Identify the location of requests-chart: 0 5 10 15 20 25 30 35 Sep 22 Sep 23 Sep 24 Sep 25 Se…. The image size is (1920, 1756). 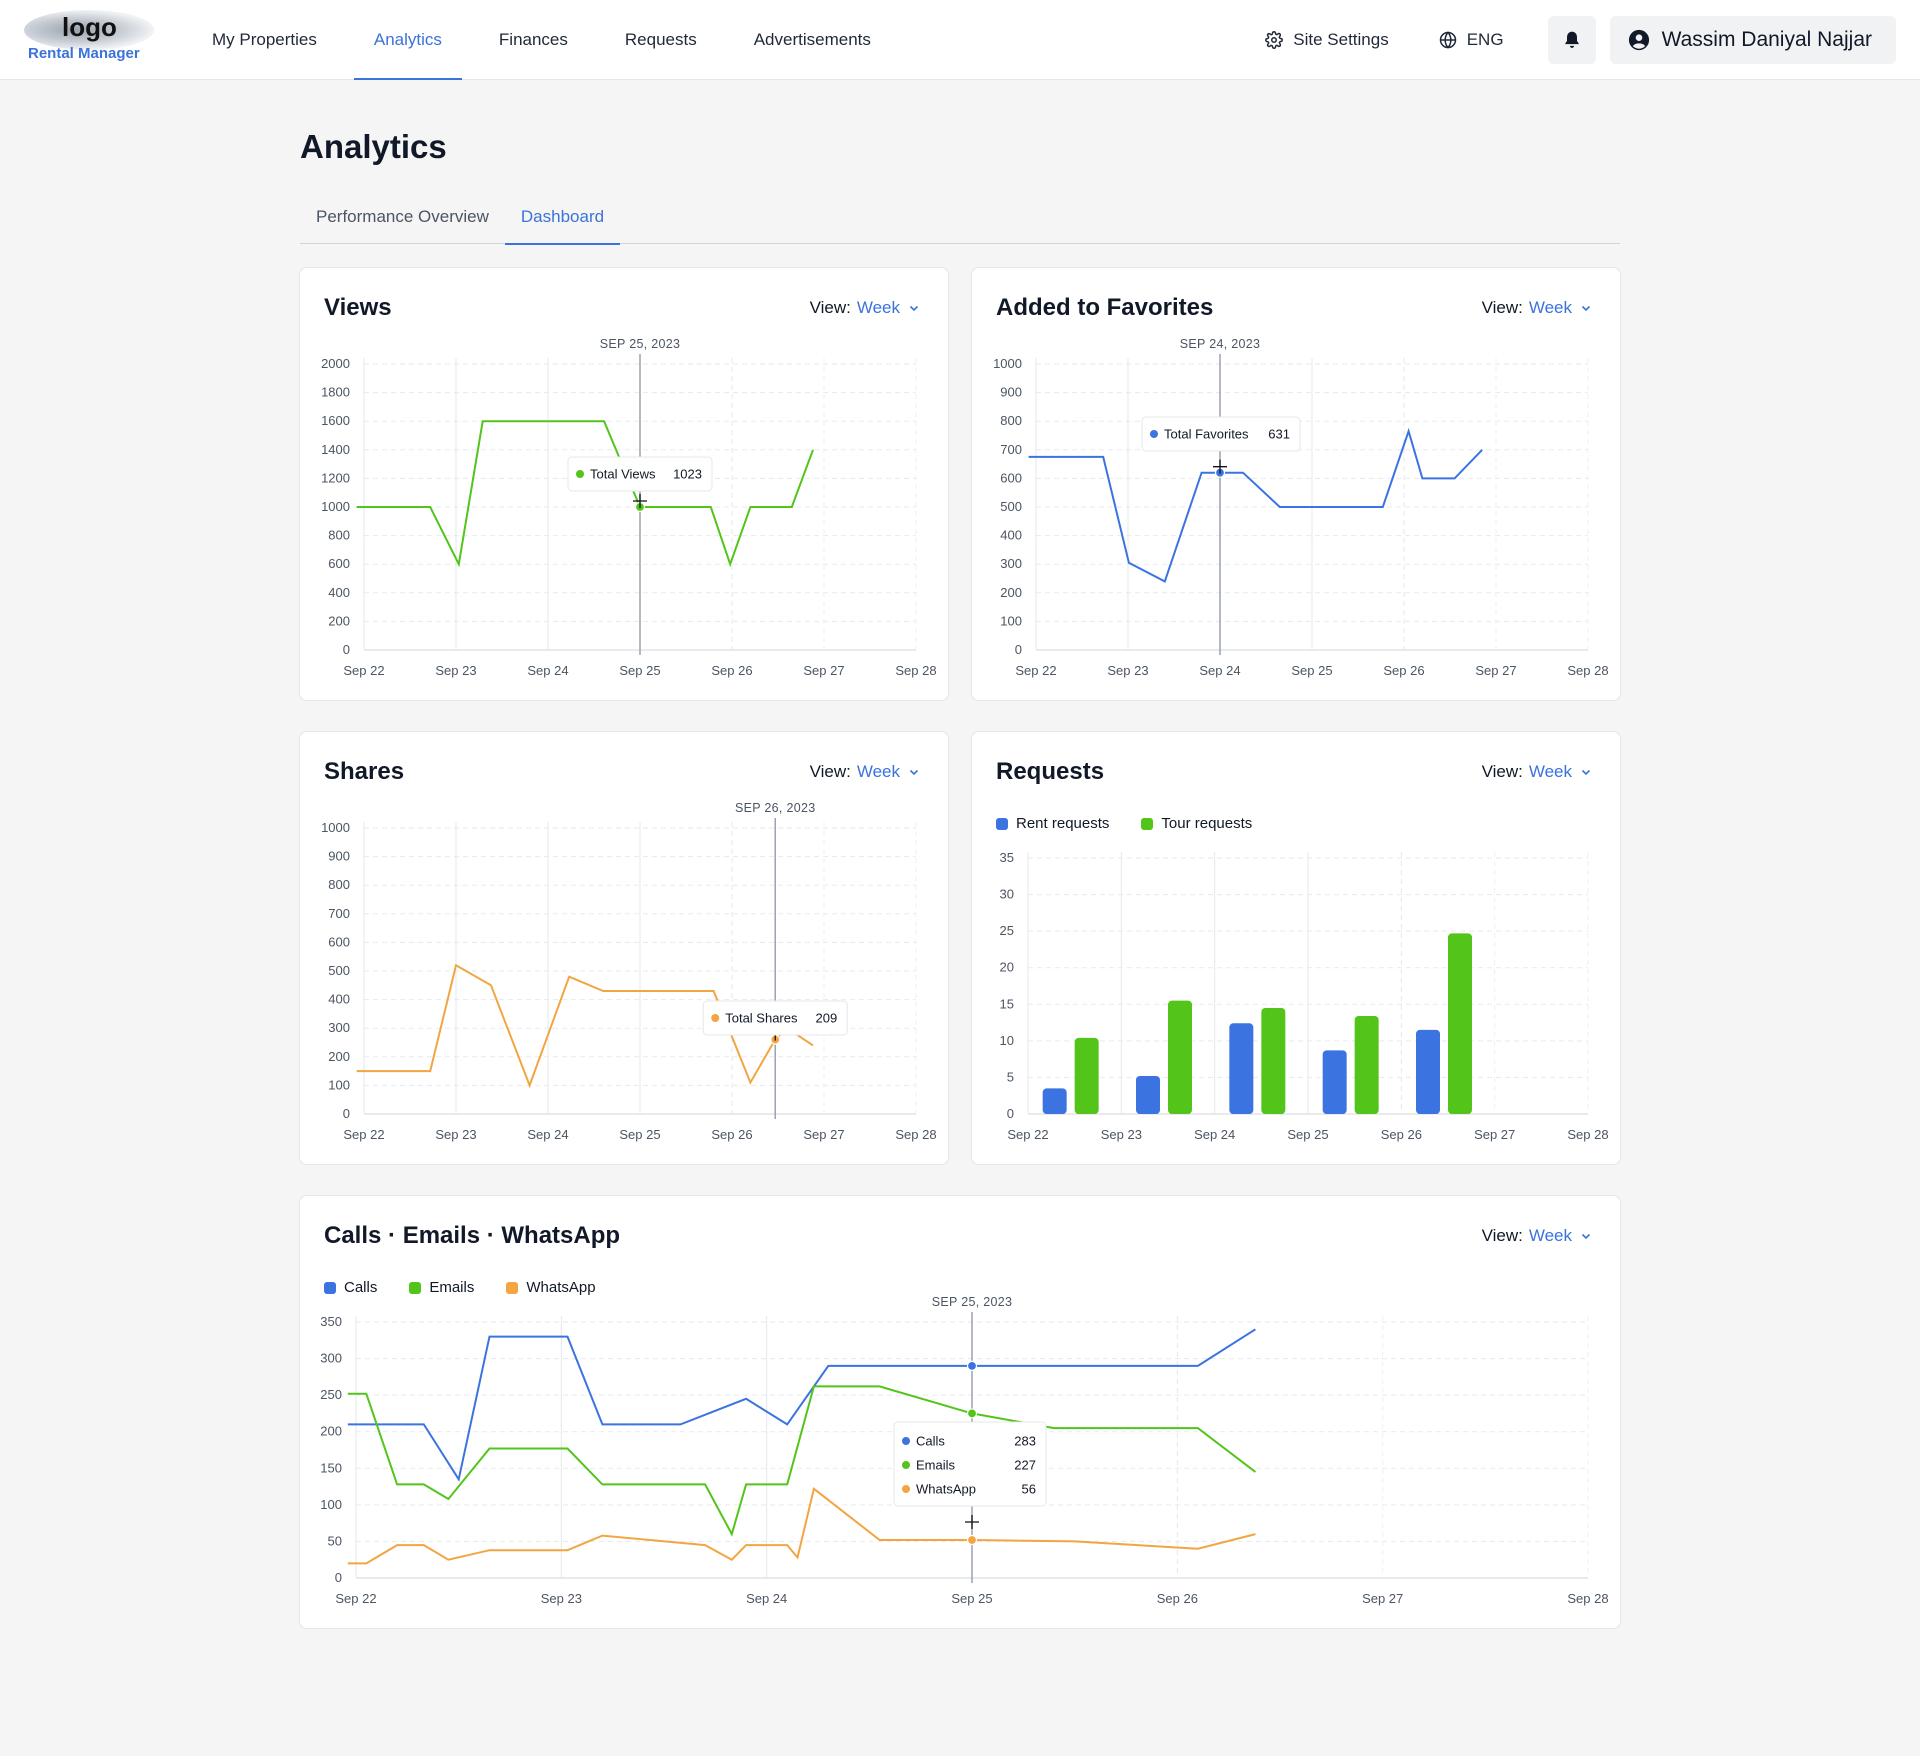
(1297, 949).